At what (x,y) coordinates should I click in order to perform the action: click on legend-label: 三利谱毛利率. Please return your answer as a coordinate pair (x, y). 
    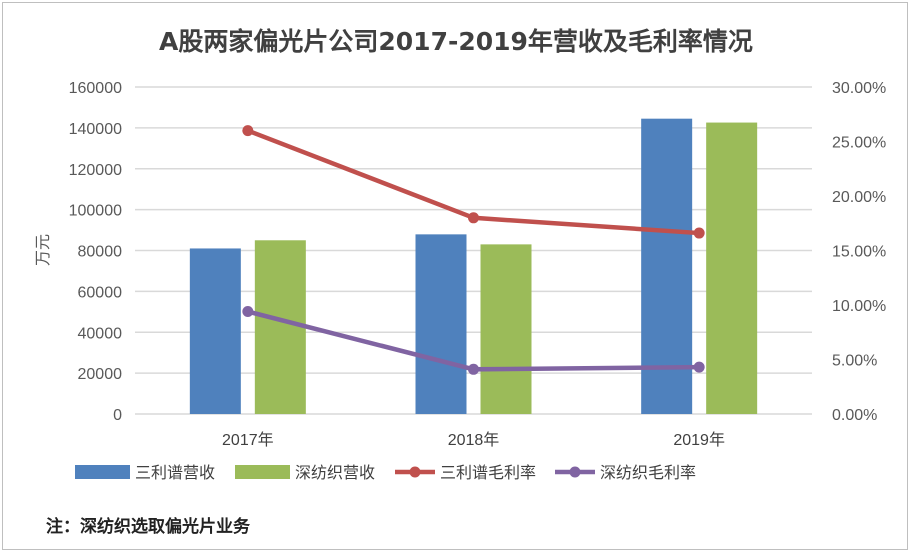
    Looking at the image, I should click on (488, 473).